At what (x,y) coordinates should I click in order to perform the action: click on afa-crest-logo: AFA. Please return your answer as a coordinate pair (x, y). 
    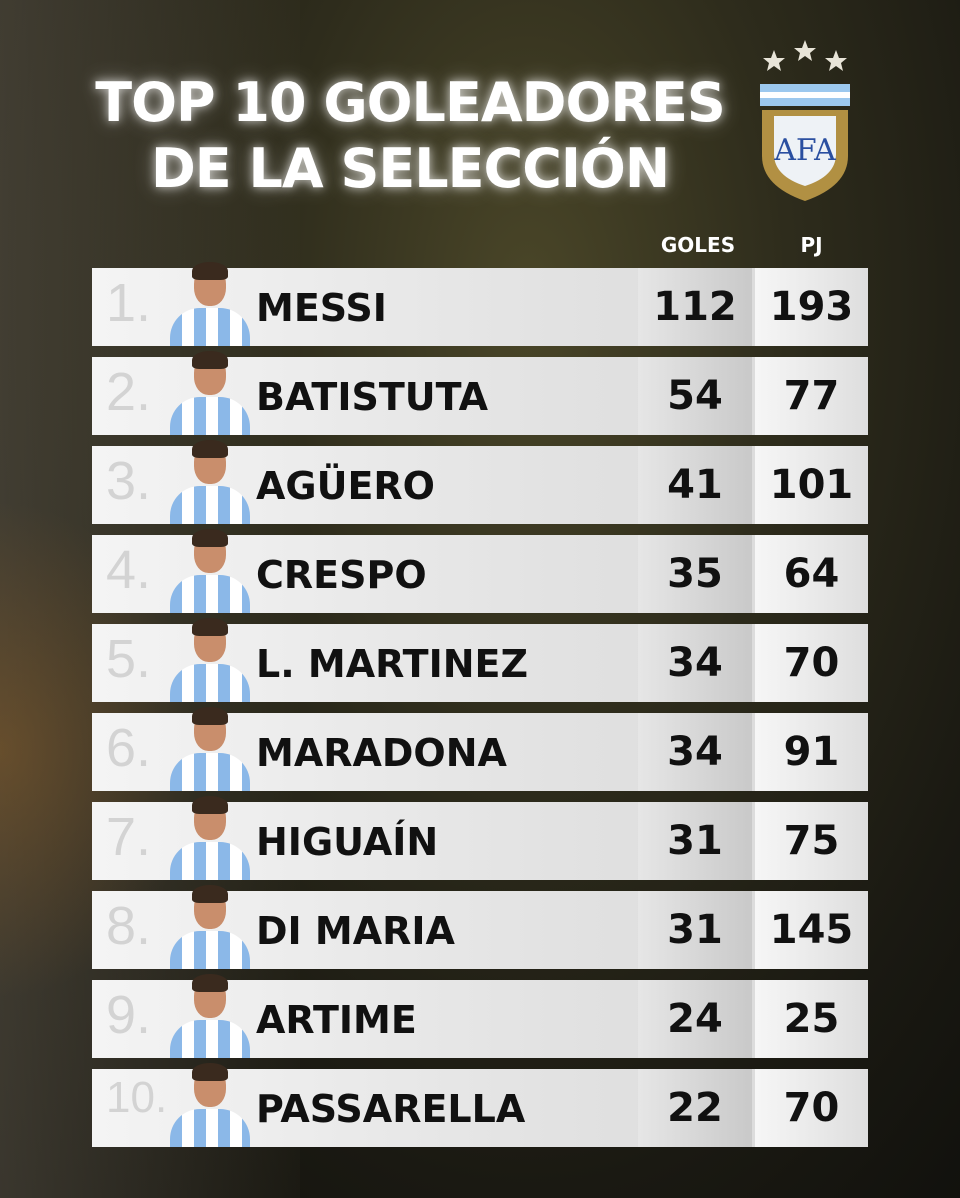
    Looking at the image, I should click on (805, 120).